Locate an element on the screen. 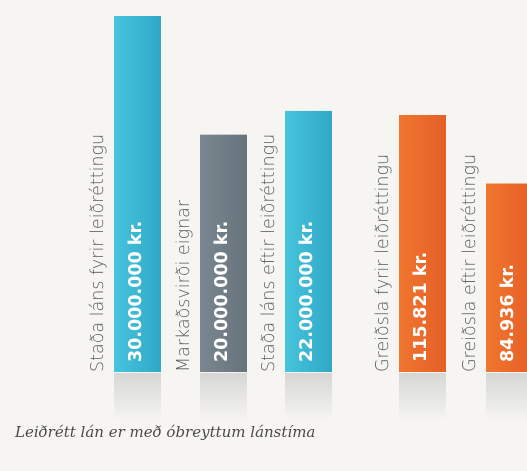 This screenshot has height=471, width=527. bar-value-label: 30.000.000 kr. is located at coordinates (136, 291).